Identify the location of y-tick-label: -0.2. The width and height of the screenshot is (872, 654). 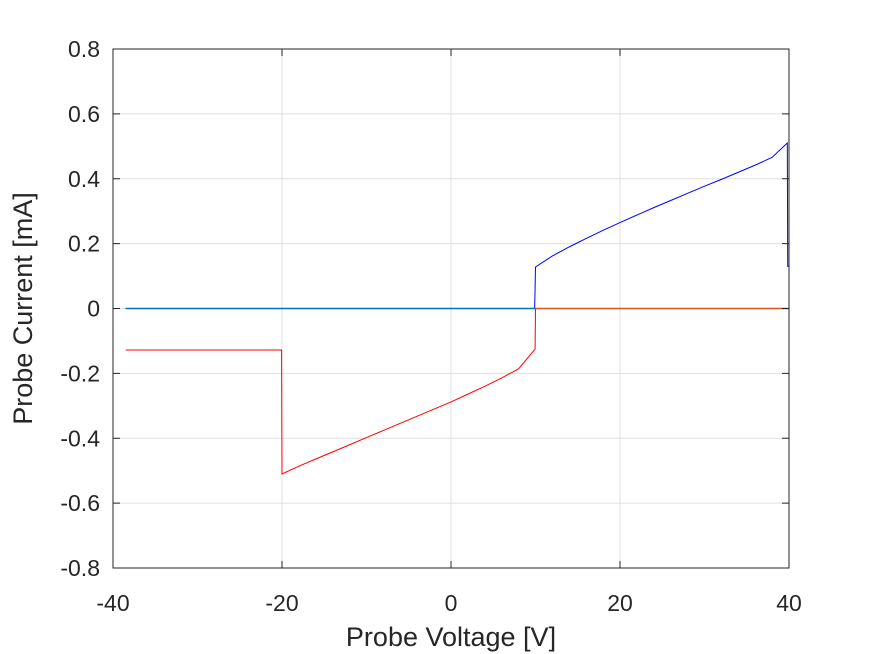
(80, 373).